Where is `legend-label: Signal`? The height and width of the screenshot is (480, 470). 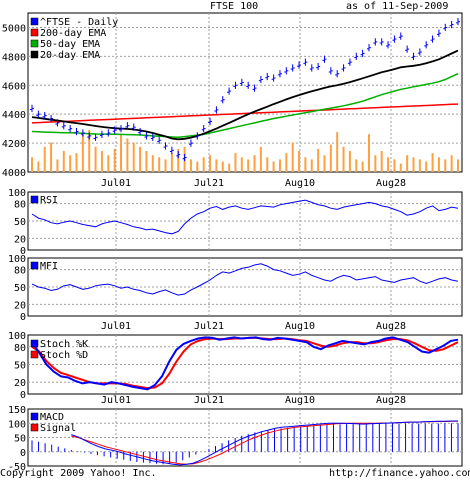
legend-label: Signal is located at coordinates (58, 428).